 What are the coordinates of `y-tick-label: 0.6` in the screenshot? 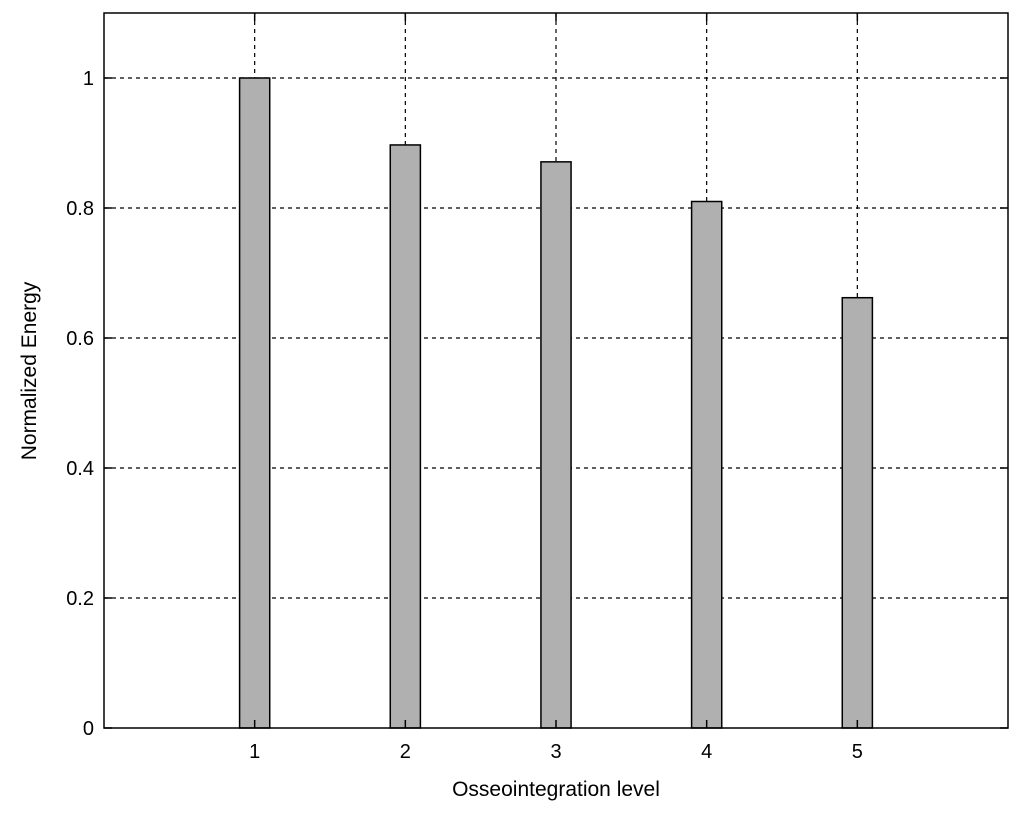 It's located at (80, 339).